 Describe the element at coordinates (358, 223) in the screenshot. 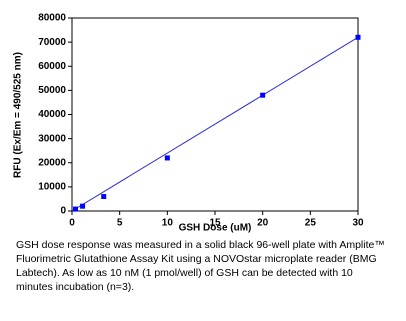

I see `x-tick-label: 30` at that location.